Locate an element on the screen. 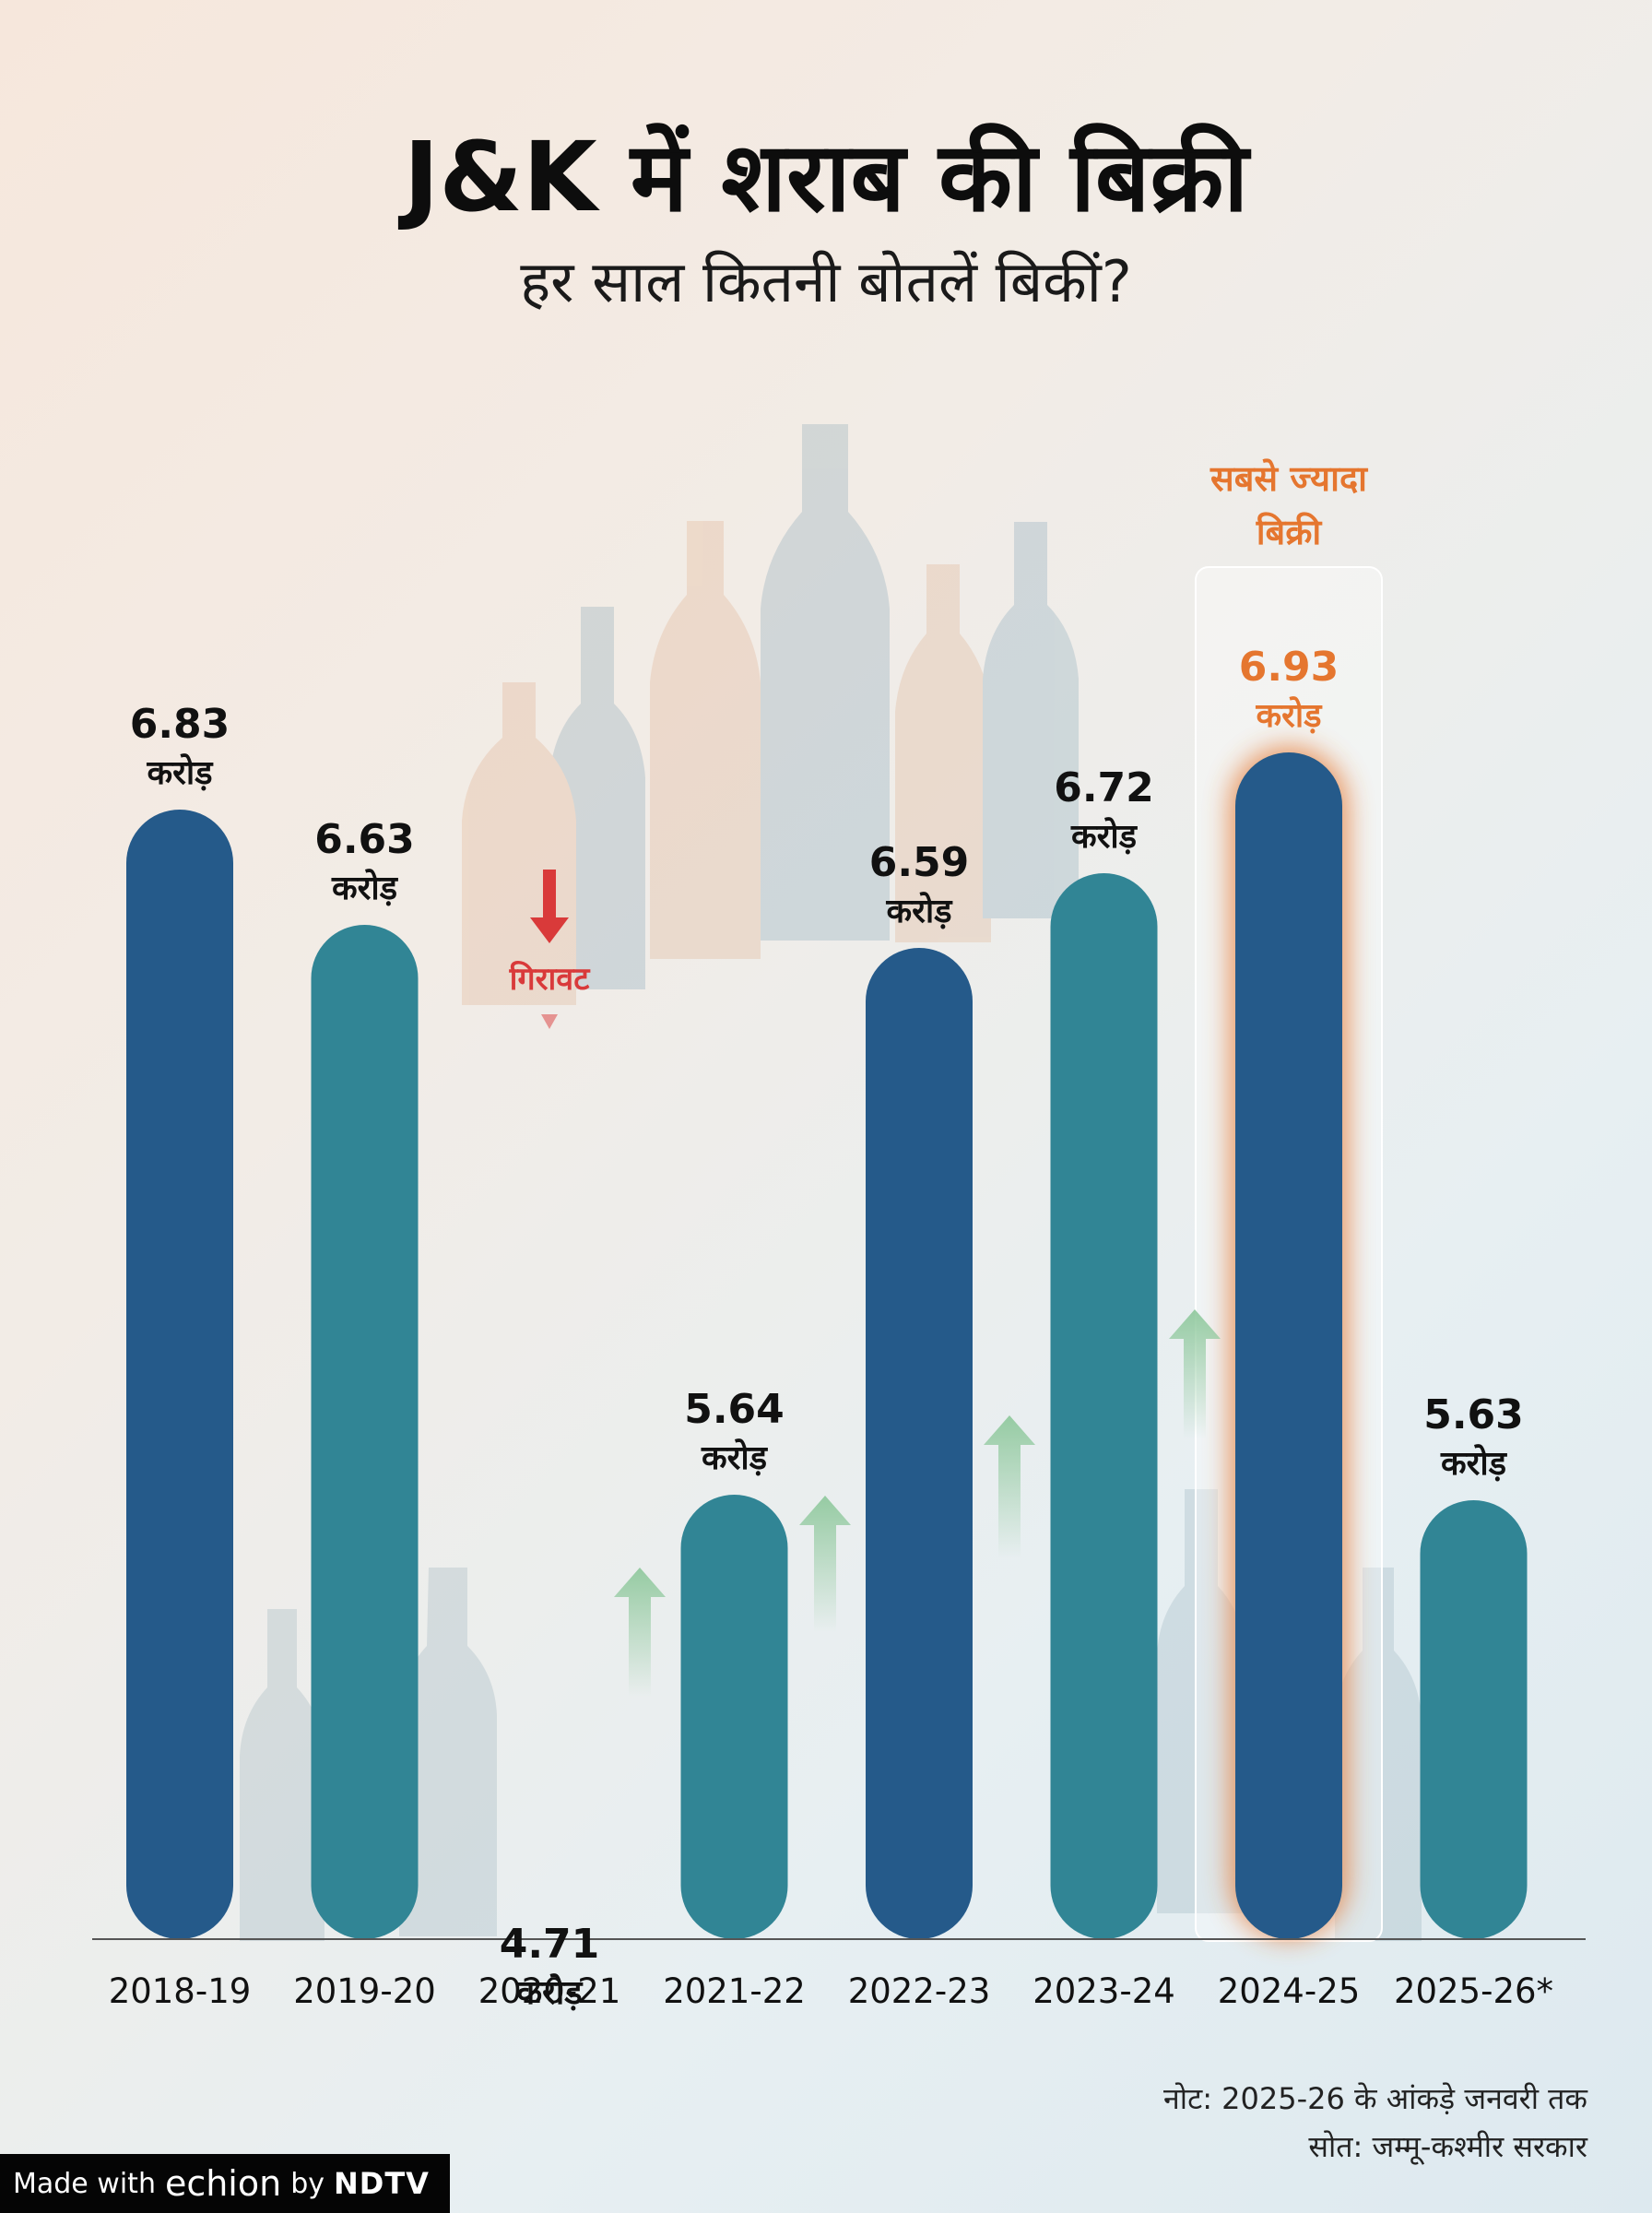 Image resolution: width=1652 pixels, height=2213 pixels. source-text: सोत: जम्मू-कश्मीर सरकार is located at coordinates (1447, 2146).